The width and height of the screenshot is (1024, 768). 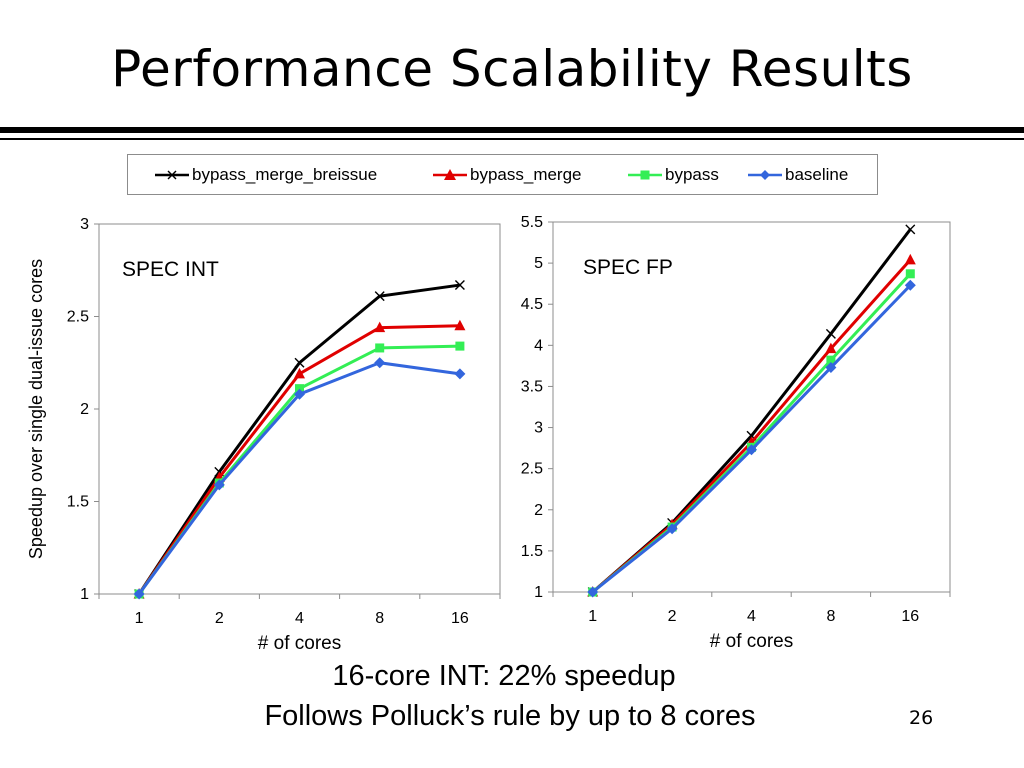 I want to click on panel-title: SPEC FP, so click(x=628, y=267).